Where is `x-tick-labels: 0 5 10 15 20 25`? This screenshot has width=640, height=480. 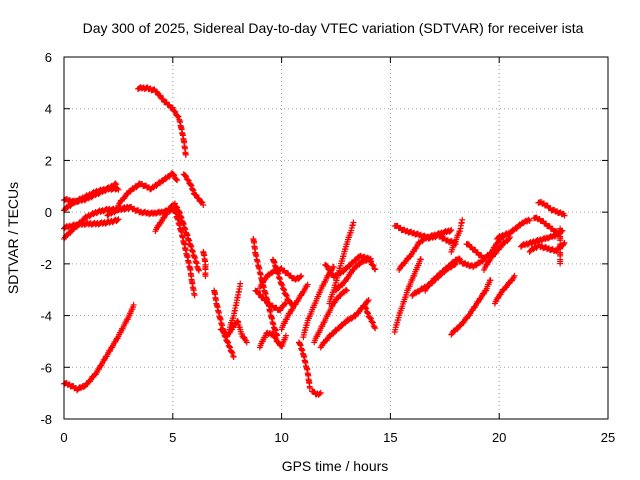
x-tick-labels: 0 5 10 15 20 25 is located at coordinates (337, 437).